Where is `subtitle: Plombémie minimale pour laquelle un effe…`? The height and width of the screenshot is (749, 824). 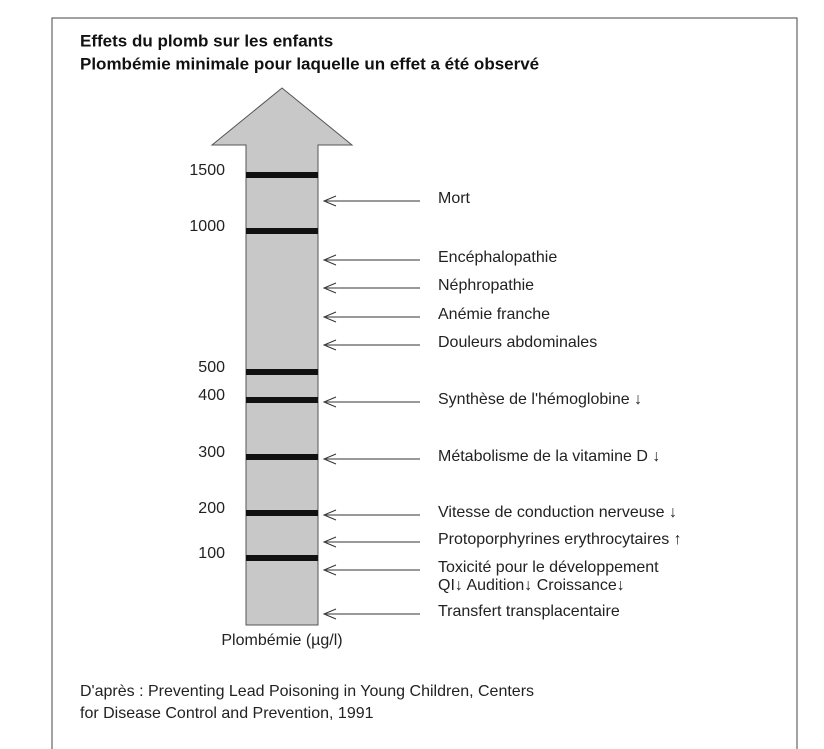
subtitle: Plombémie minimale pour laquelle un effe… is located at coordinates (309, 63).